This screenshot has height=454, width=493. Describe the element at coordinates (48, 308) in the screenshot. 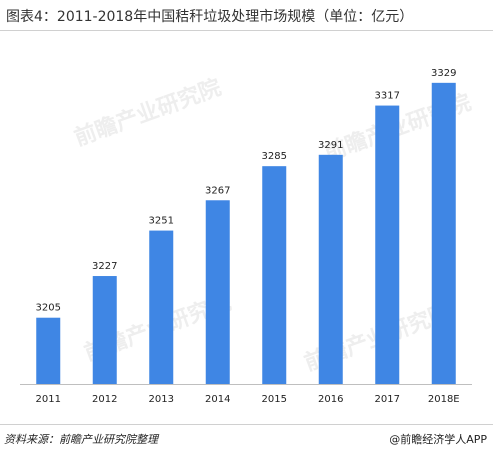

I see `data-label: 3205` at that location.